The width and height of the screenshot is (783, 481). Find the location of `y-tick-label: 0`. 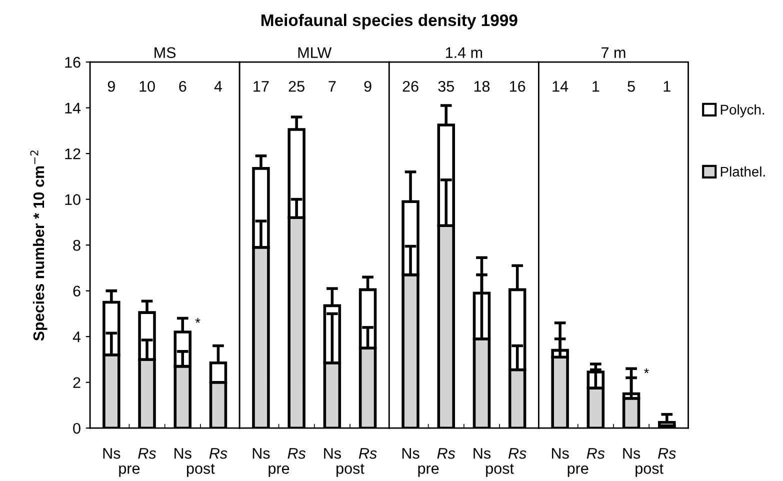

y-tick-label: 0 is located at coordinates (76, 428).